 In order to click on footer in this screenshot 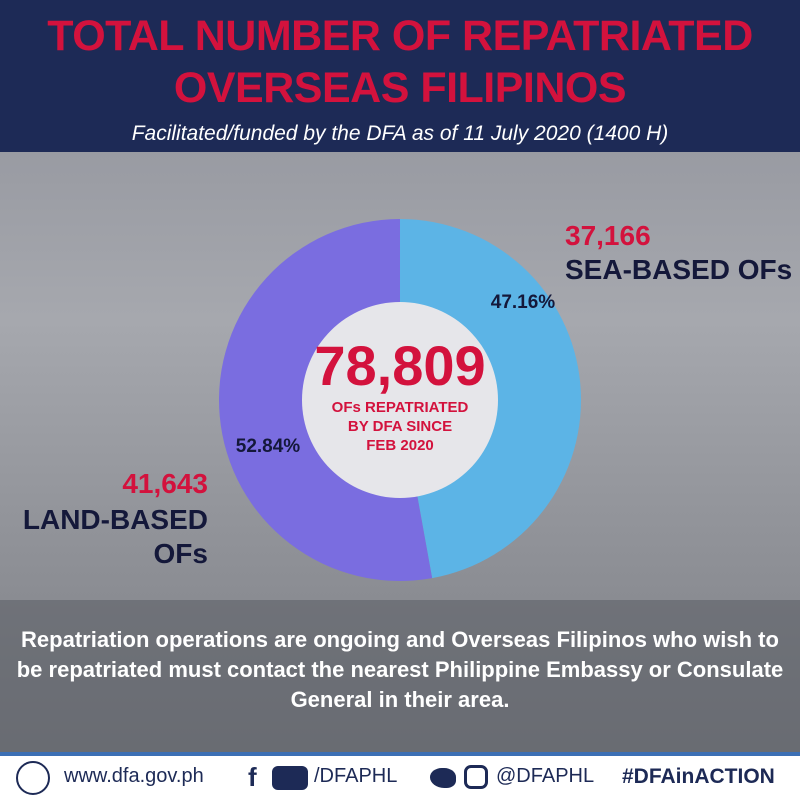, I will do `click(400, 776)`.